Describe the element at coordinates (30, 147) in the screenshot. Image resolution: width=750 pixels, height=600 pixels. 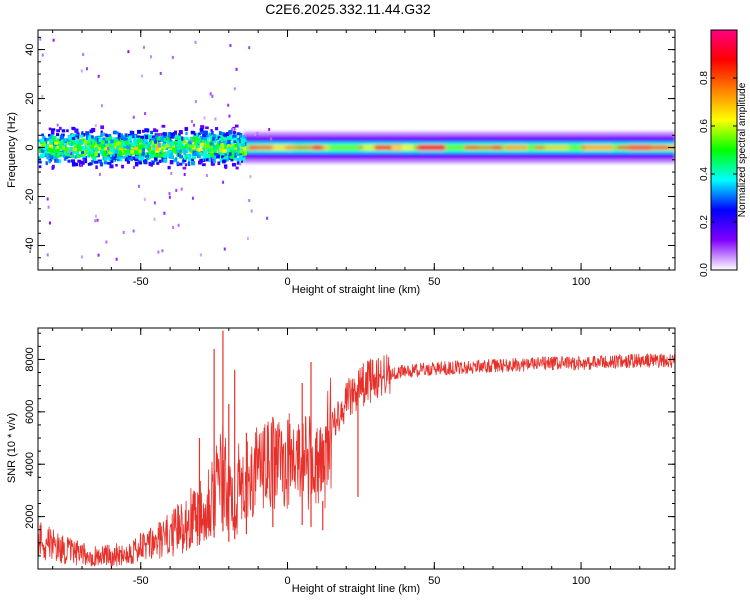
I see `spectrogram-y-tick-label: 0` at that location.